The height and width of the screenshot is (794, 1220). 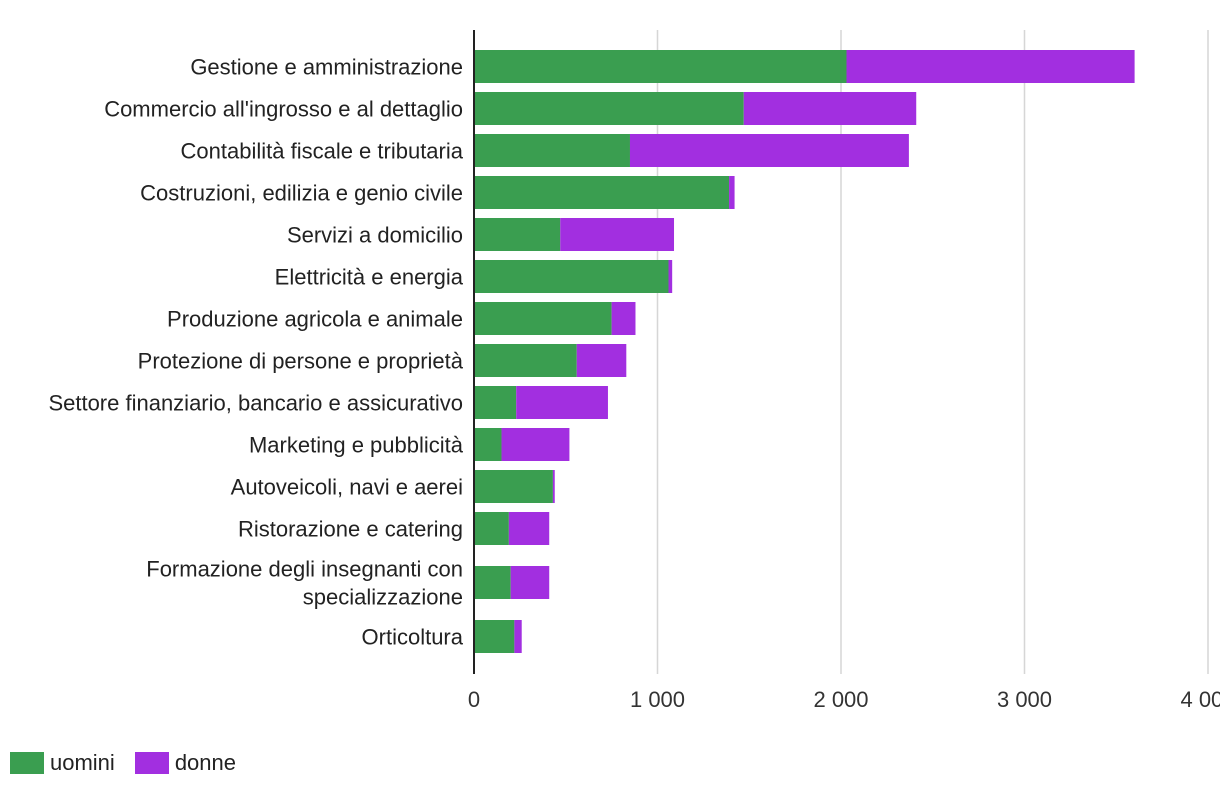 I want to click on x-tick-label: 1 000, so click(x=657, y=699).